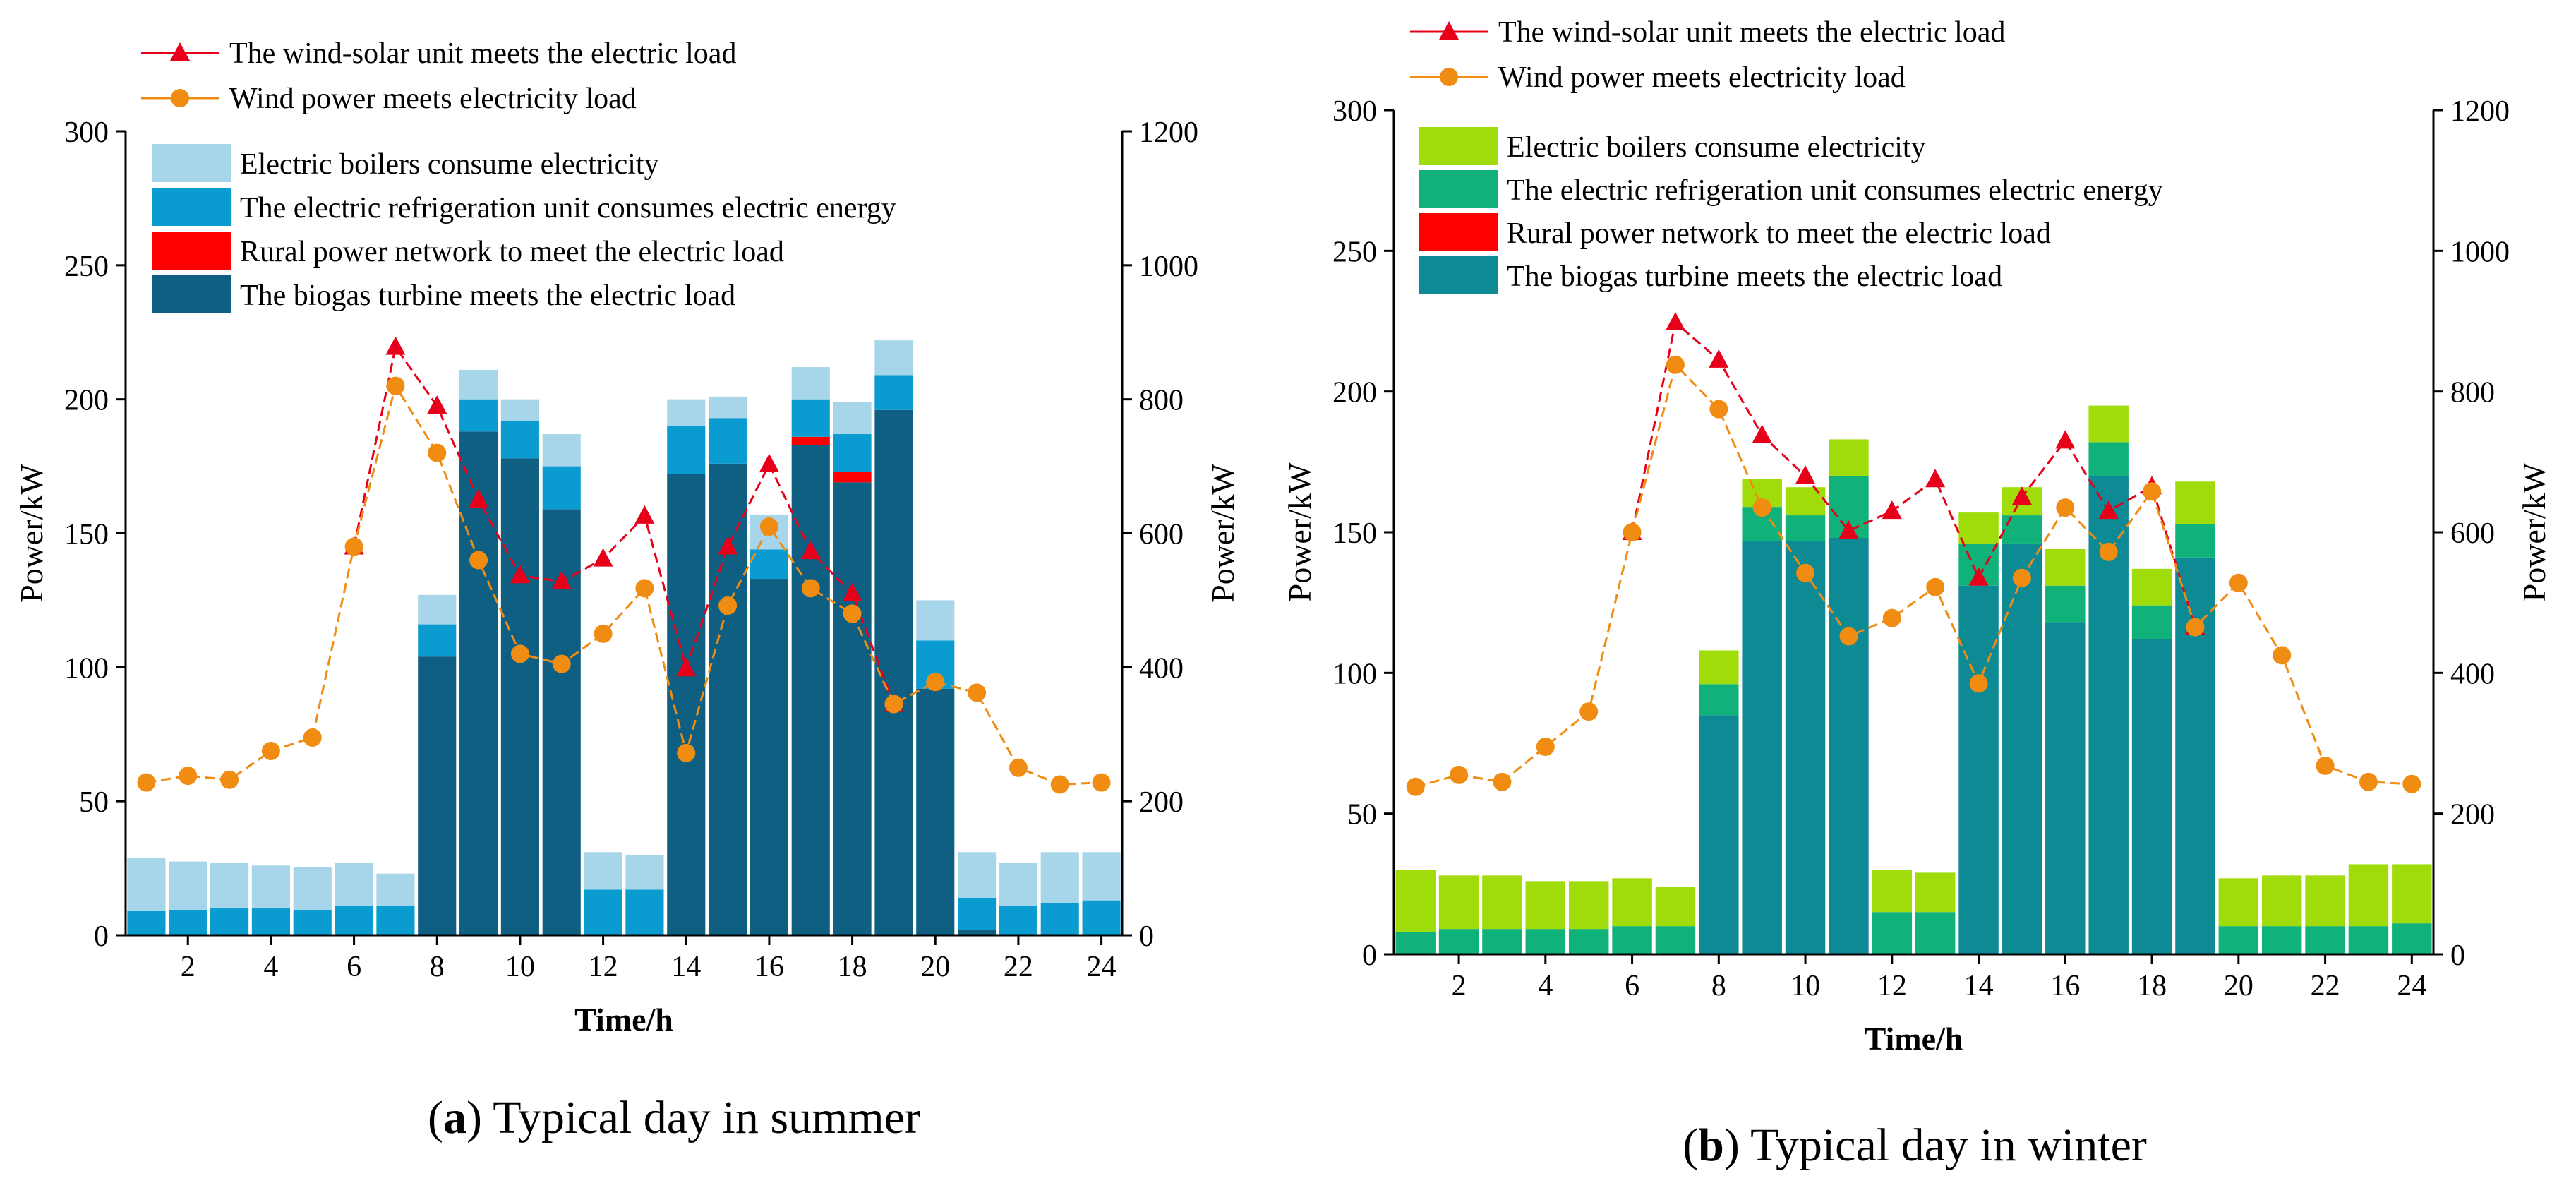 This screenshot has height=1183, width=2576. Describe the element at coordinates (1690, 1145) in the screenshot. I see `caption-paren-open: (` at that location.